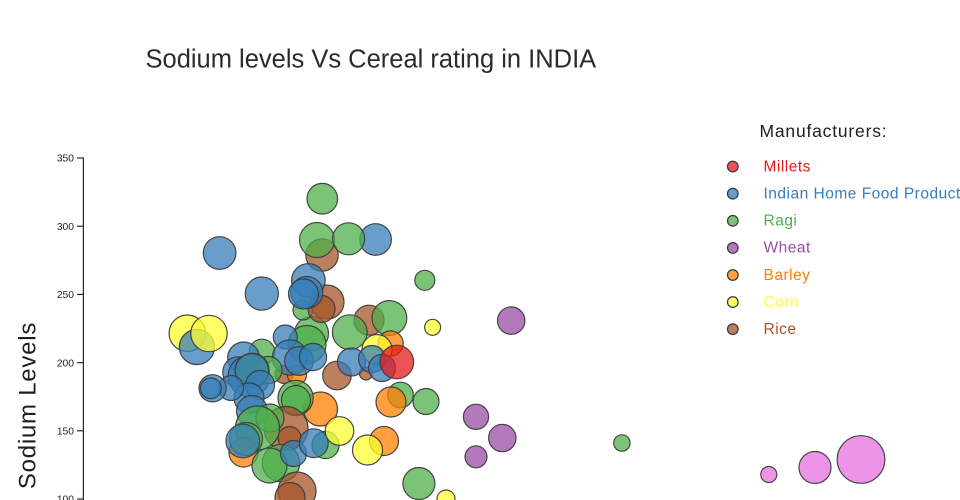 The height and width of the screenshot is (500, 960). Describe the element at coordinates (787, 248) in the screenshot. I see `svg-text: Wheat` at that location.